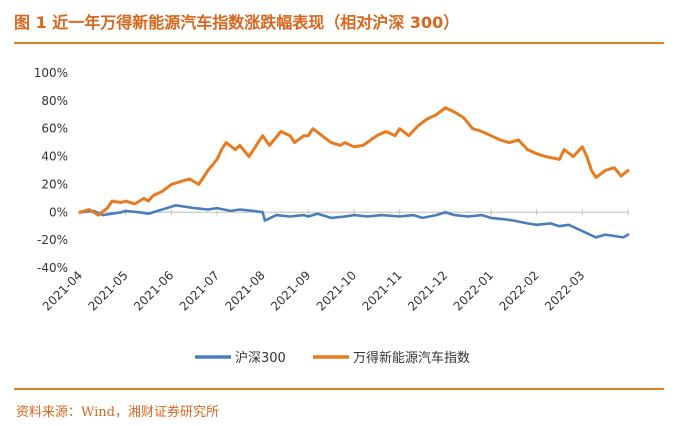 The width and height of the screenshot is (695, 426). I want to click on x-tick-label: 2021-08, so click(244, 290).